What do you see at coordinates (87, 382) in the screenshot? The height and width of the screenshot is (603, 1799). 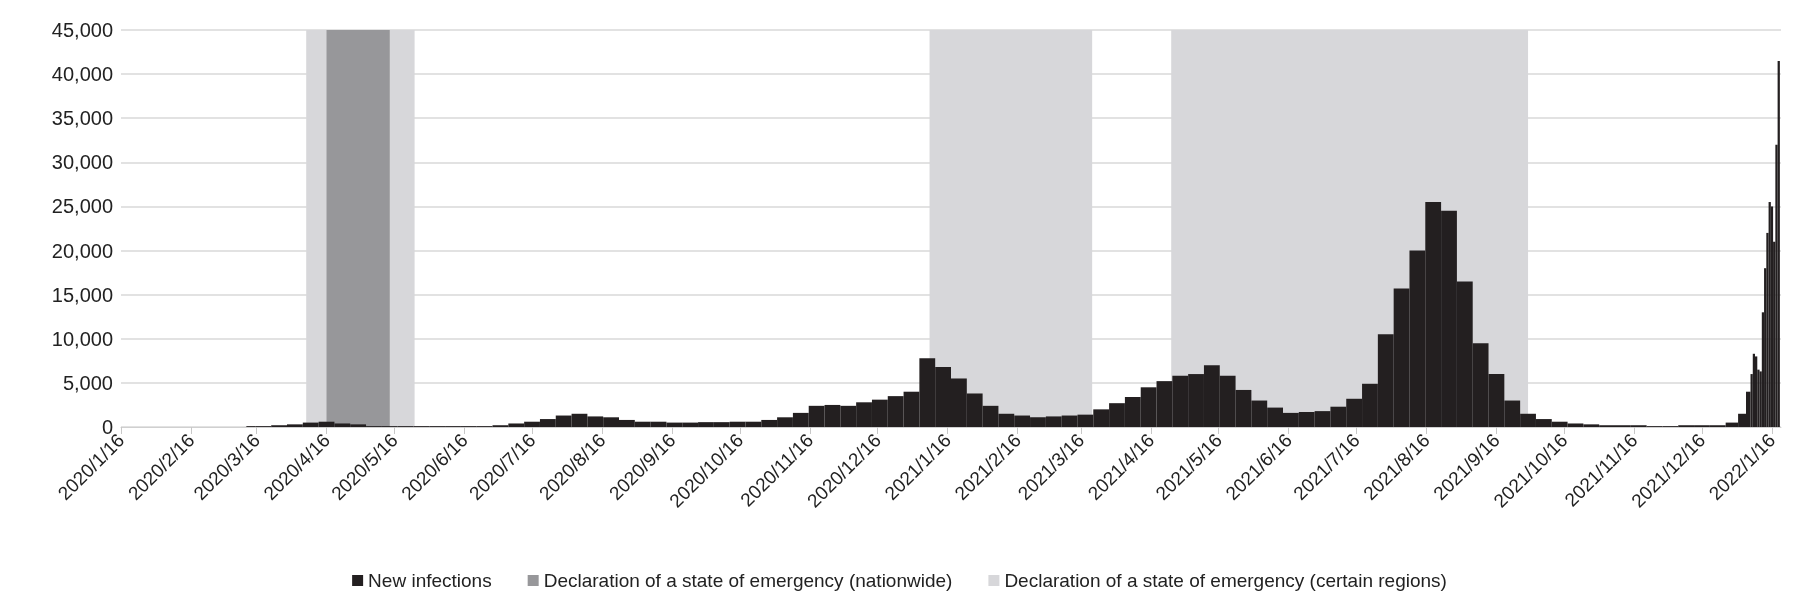 I see `y-tick-label: 5,000` at bounding box center [87, 382].